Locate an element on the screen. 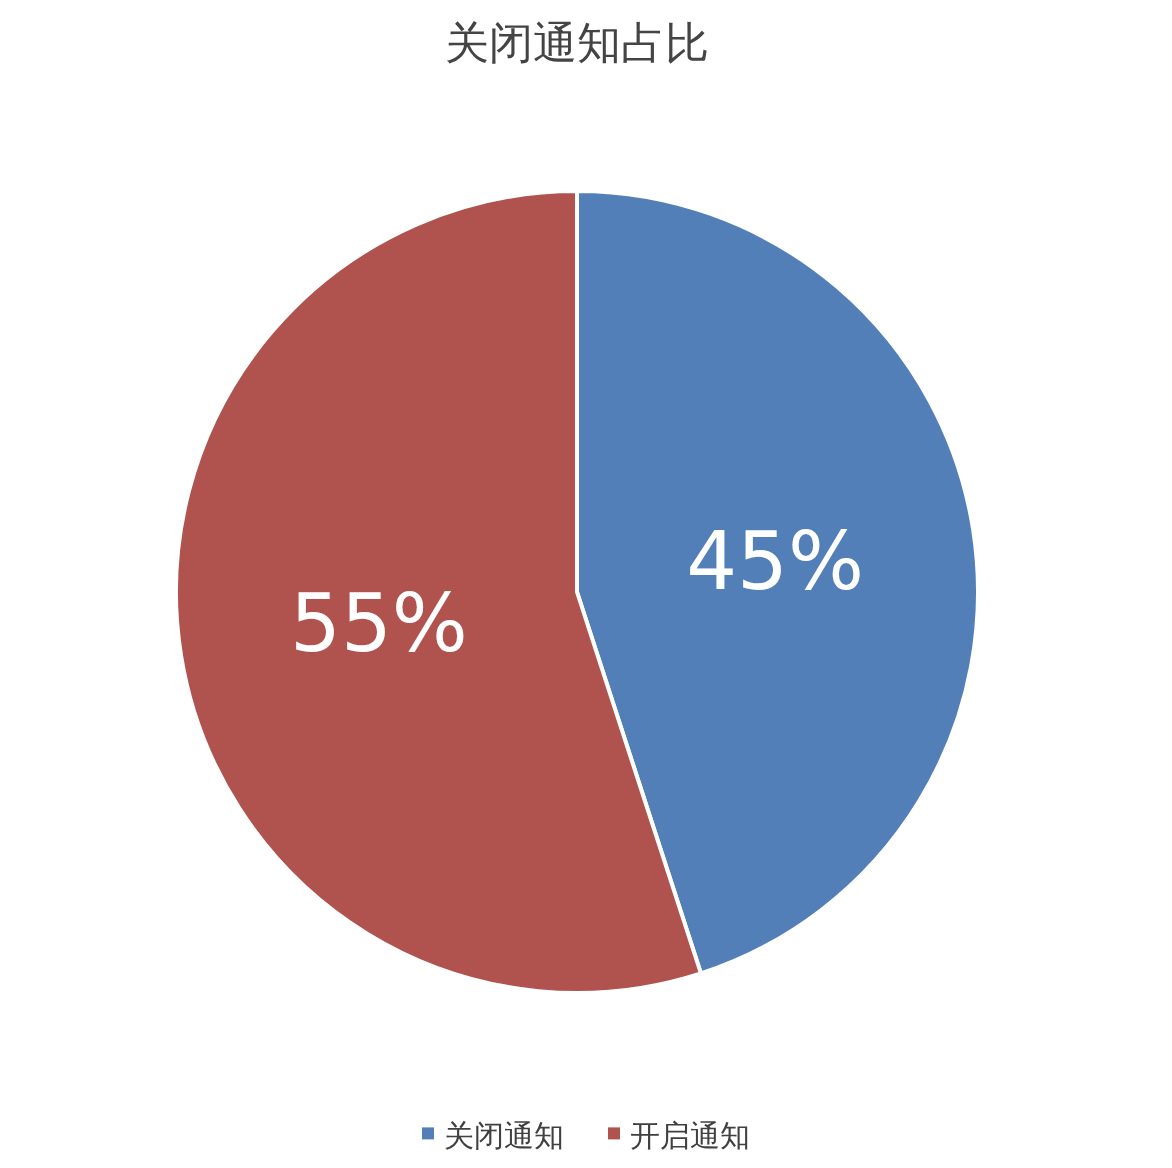  legend-label: 开启通知 is located at coordinates (690, 1135).